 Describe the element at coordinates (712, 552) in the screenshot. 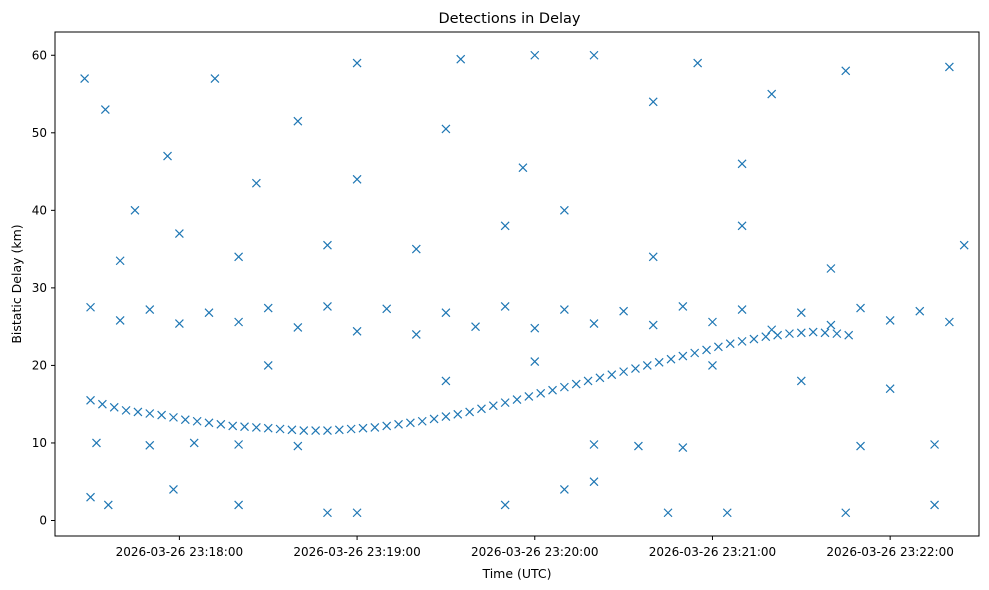

I see `x-tick-label: 2026-03-26 23:21:00` at that location.